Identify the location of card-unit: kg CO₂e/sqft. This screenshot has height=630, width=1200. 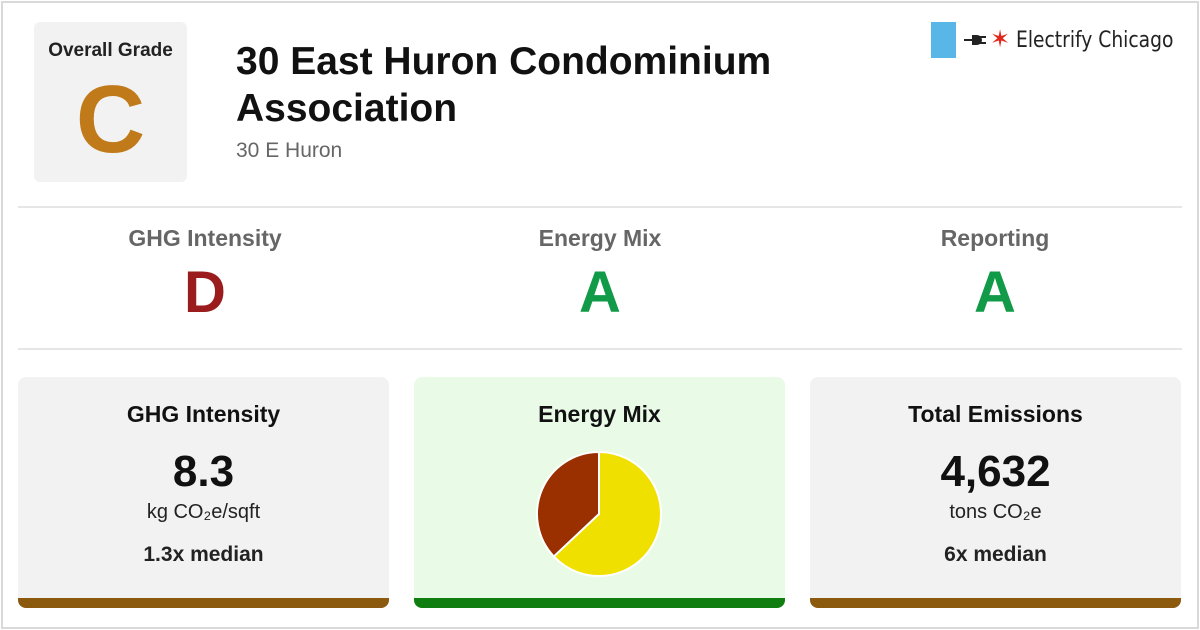
(203, 512).